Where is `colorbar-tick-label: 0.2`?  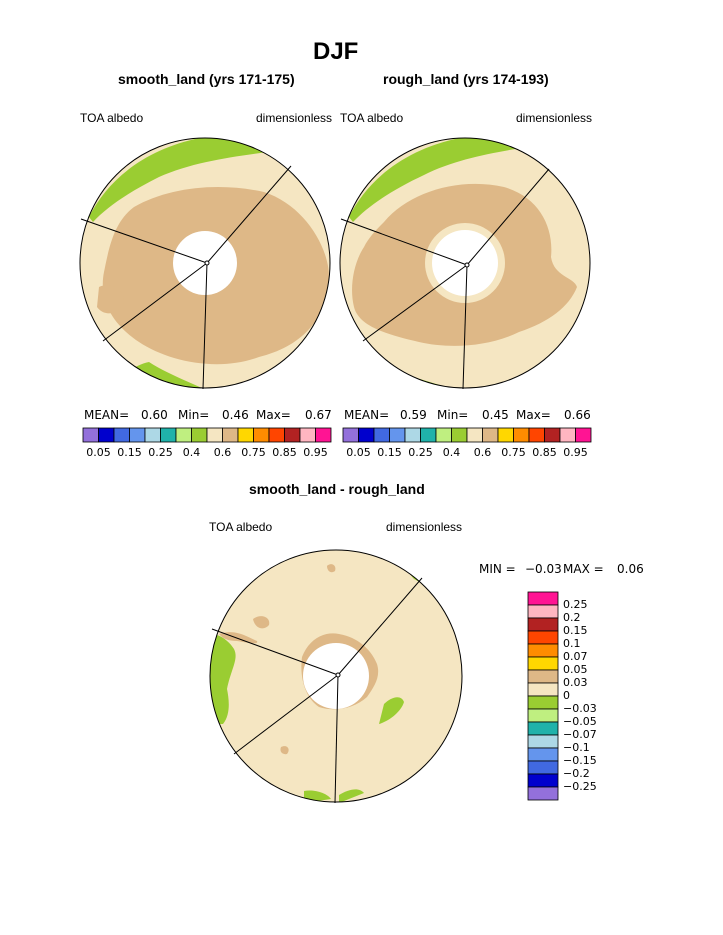
colorbar-tick-label: 0.2 is located at coordinates (572, 617).